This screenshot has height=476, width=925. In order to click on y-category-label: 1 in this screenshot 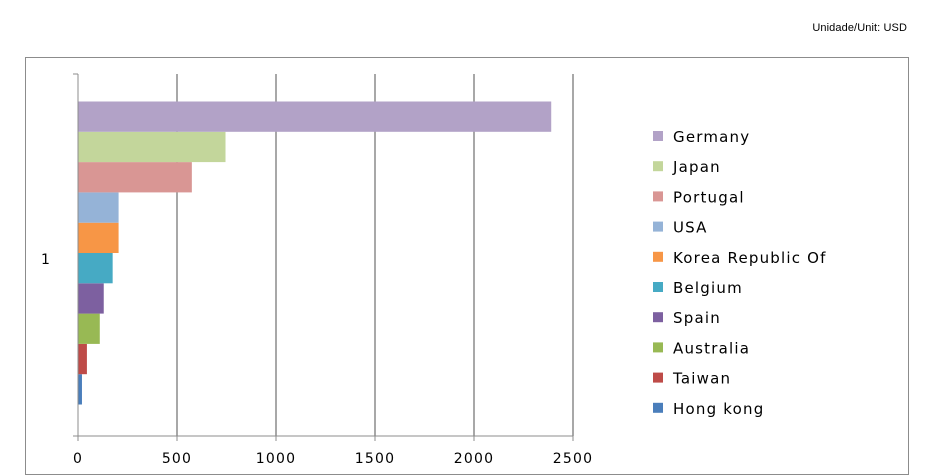, I will do `click(46, 260)`.